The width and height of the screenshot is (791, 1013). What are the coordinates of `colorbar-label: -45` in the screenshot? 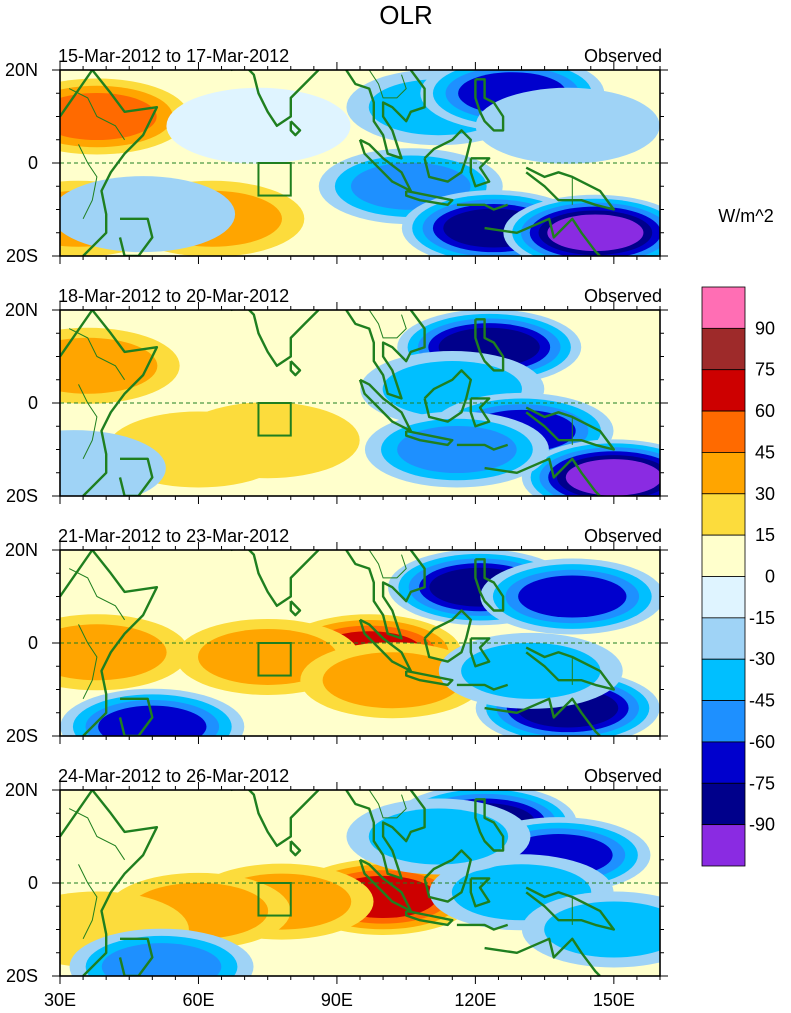 It's located at (762, 701).